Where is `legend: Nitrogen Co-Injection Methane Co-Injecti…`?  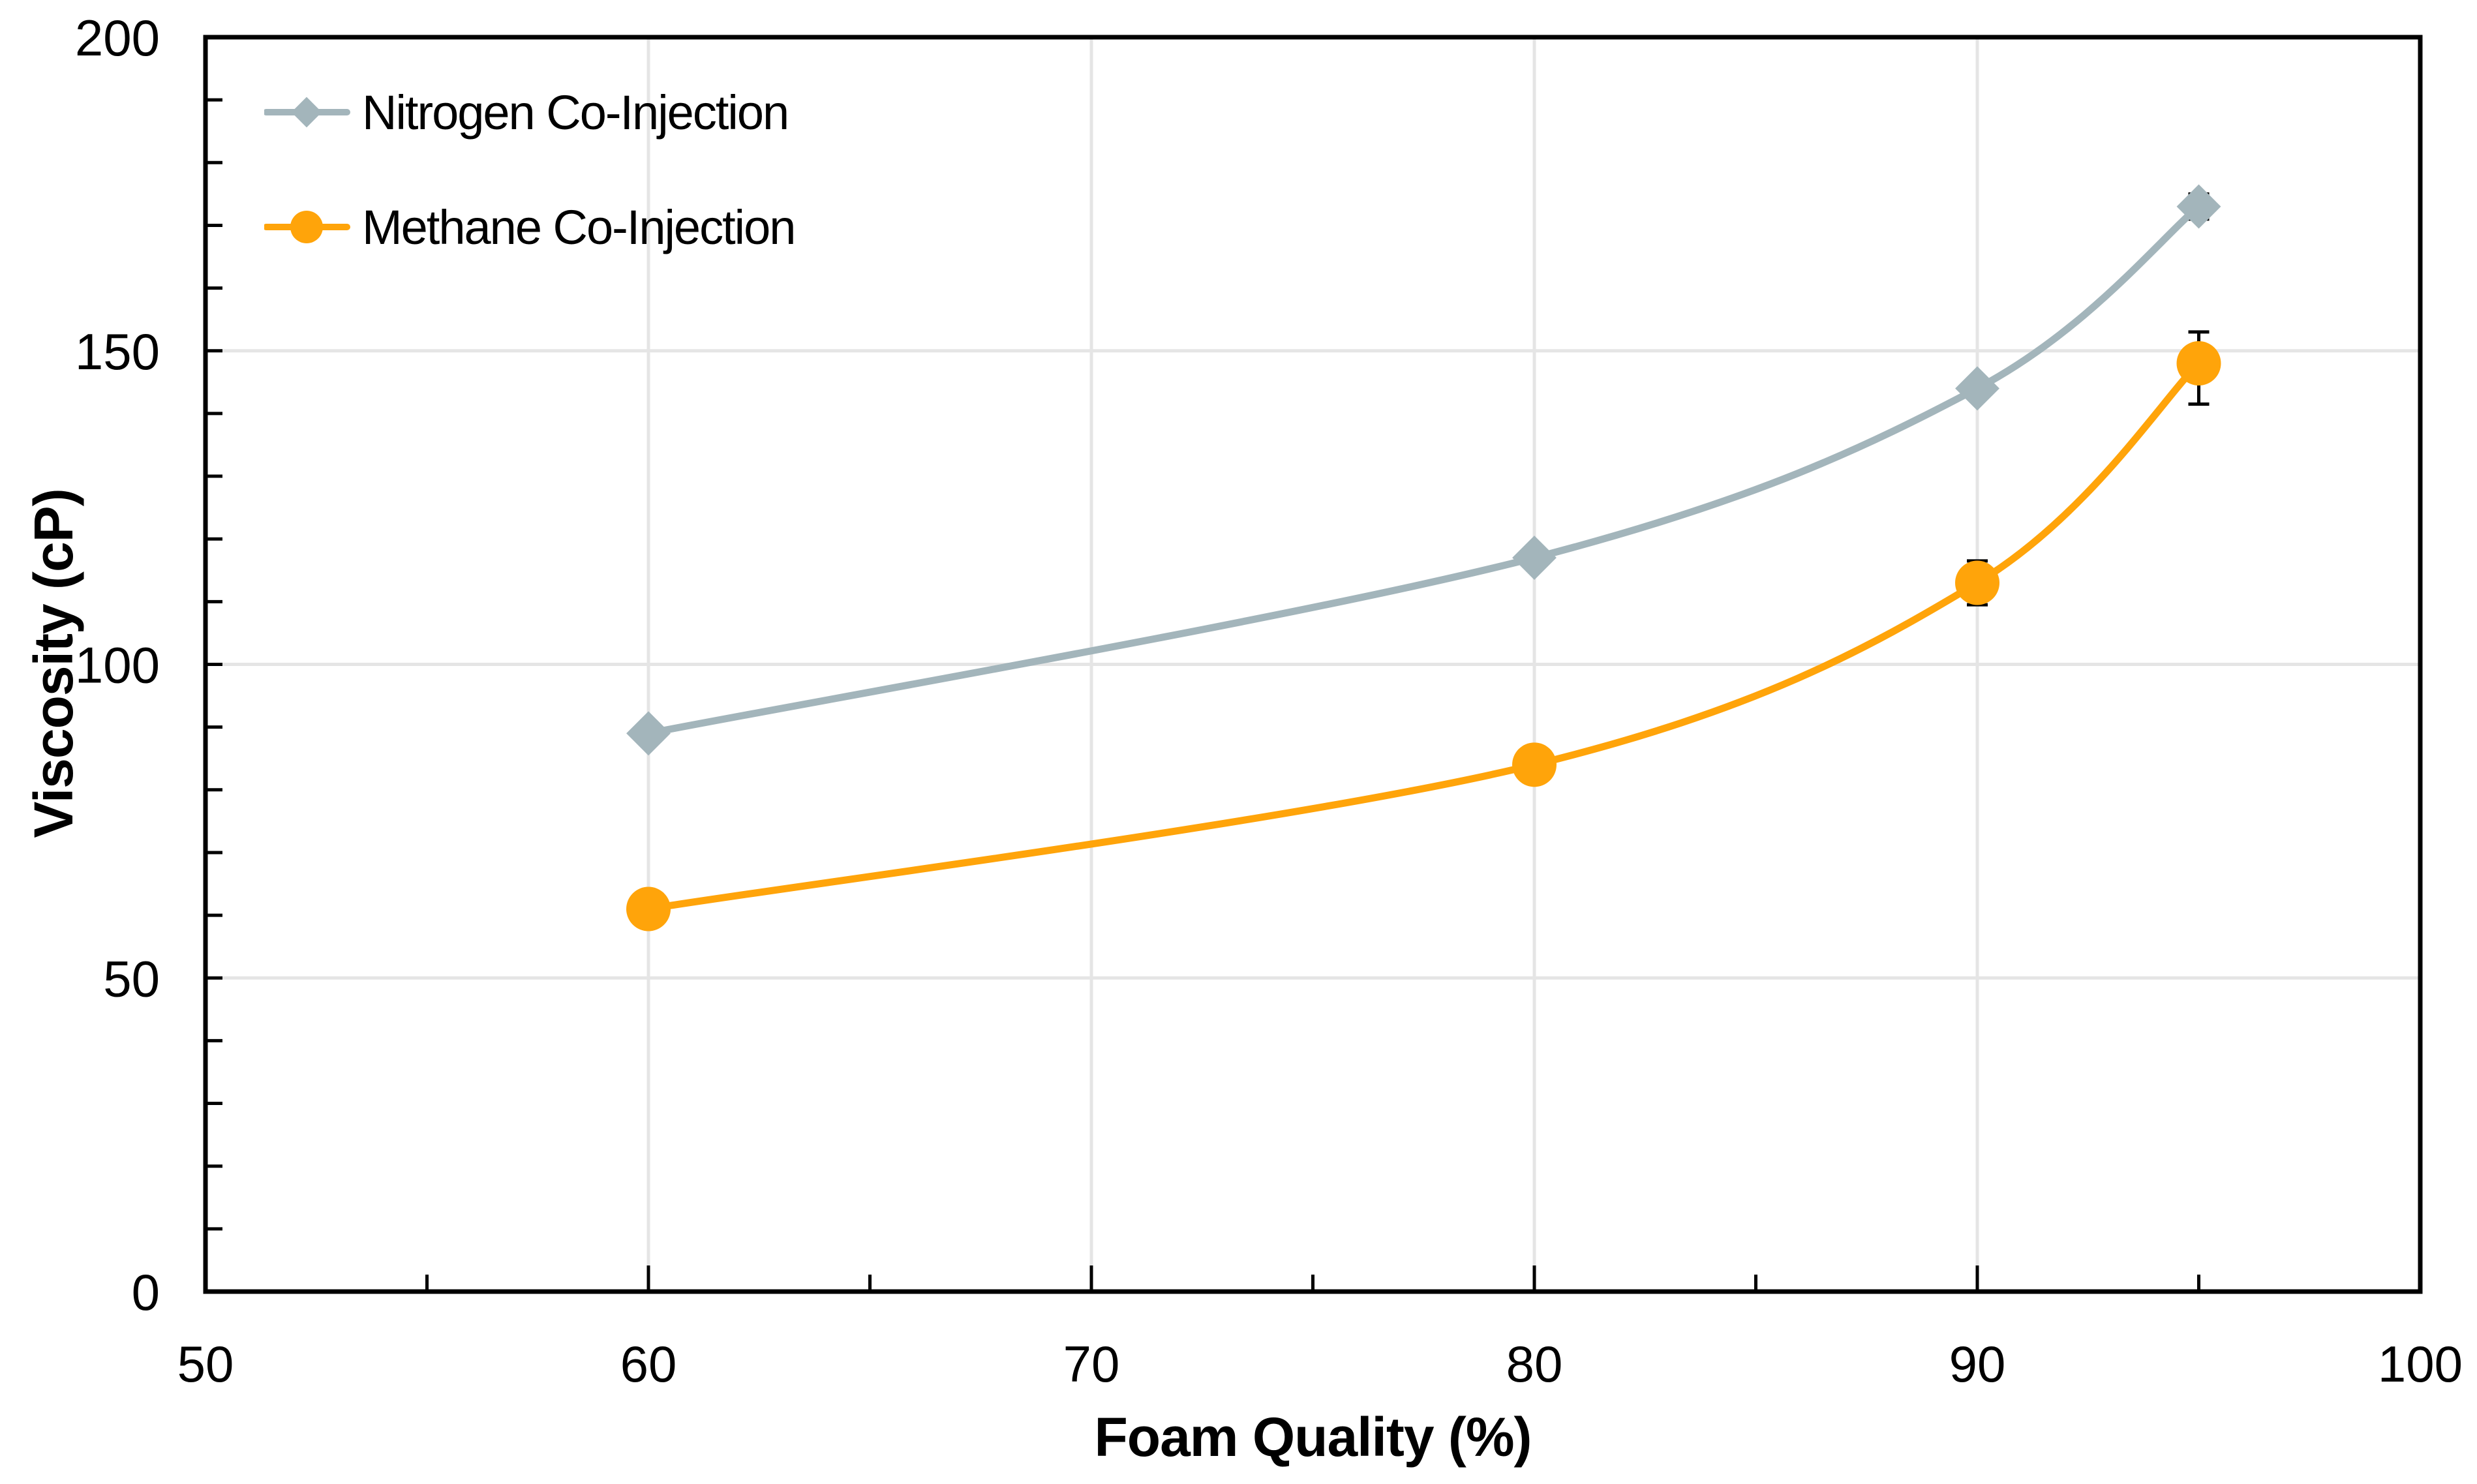
legend: Nitrogen Co-Injection Methane Co-Injecti… is located at coordinates (530, 169).